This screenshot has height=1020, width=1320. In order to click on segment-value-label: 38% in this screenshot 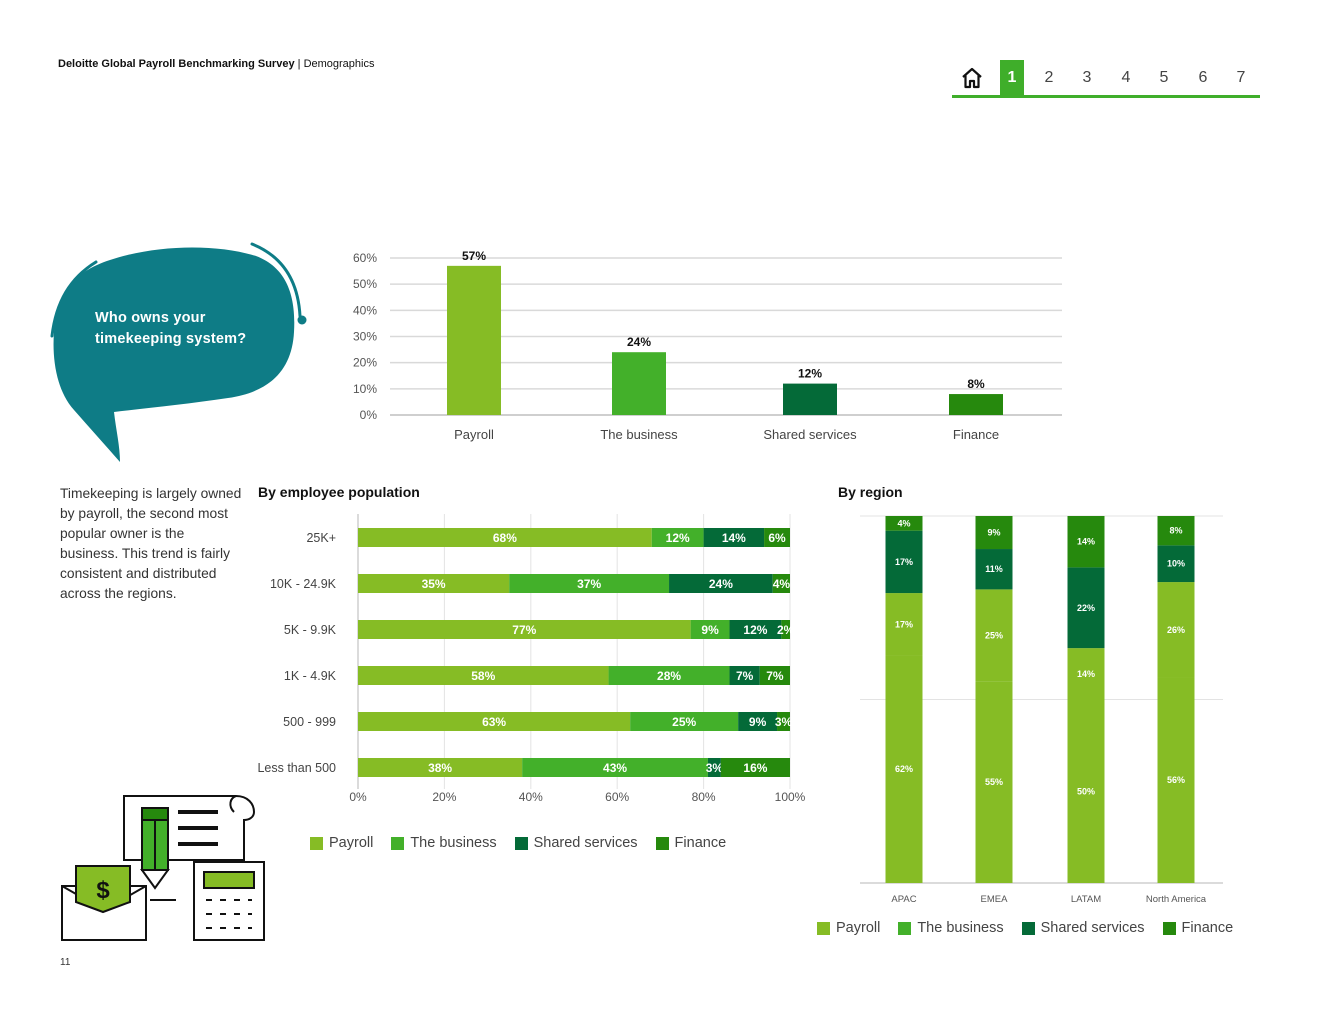, I will do `click(440, 768)`.